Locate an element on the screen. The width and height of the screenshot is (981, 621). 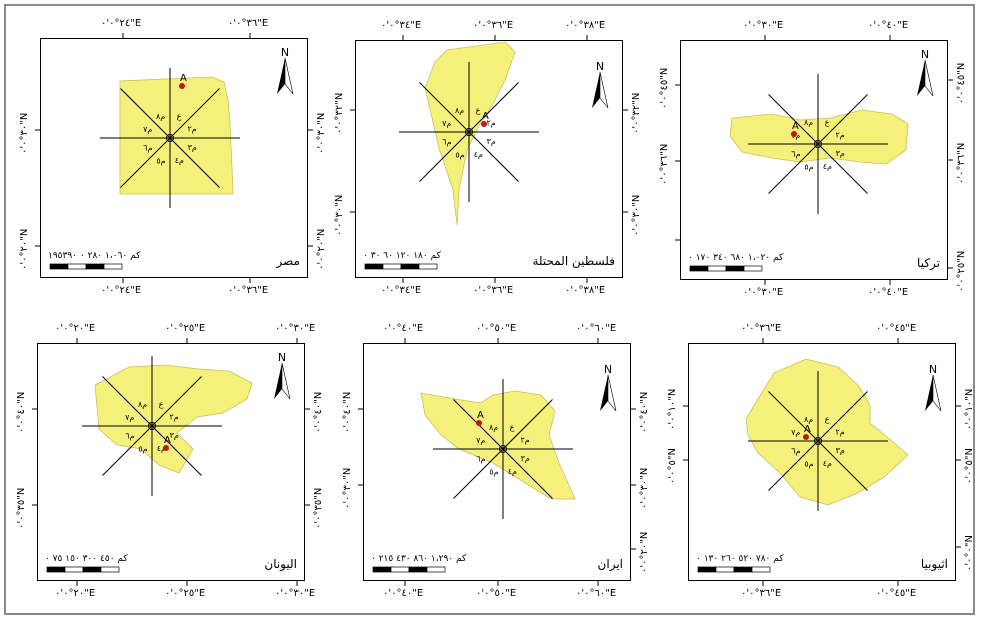
map-frame is located at coordinates (497, 462).